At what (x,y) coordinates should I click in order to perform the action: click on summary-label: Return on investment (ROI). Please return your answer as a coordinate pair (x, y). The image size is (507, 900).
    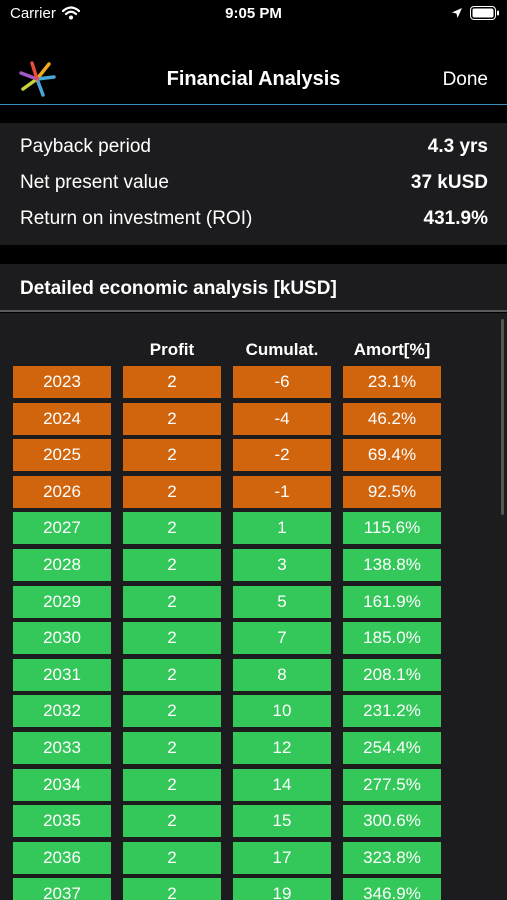
    Looking at the image, I should click on (136, 218).